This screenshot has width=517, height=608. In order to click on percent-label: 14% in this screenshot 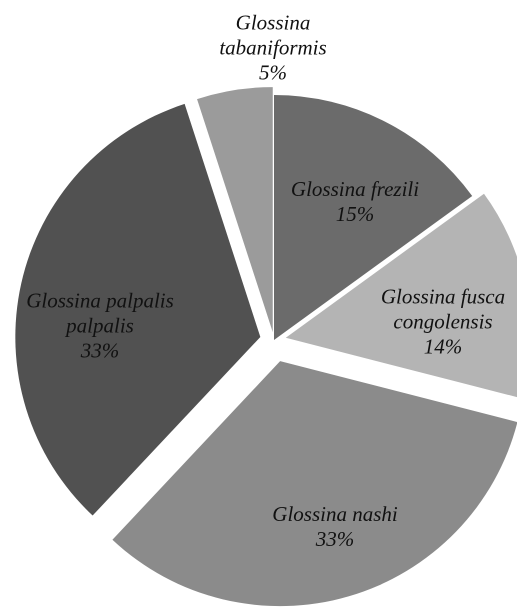, I will do `click(443, 346)`.